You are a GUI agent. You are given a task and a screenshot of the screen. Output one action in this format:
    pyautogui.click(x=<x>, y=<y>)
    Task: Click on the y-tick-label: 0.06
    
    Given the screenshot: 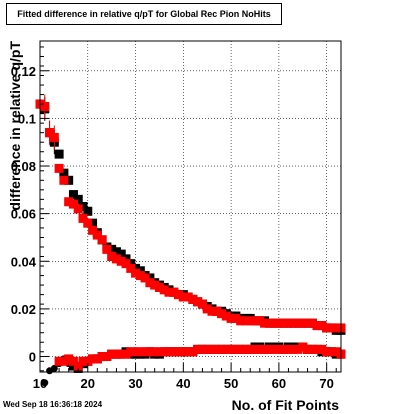 What is the action you would take?
    pyautogui.click(x=23, y=214)
    